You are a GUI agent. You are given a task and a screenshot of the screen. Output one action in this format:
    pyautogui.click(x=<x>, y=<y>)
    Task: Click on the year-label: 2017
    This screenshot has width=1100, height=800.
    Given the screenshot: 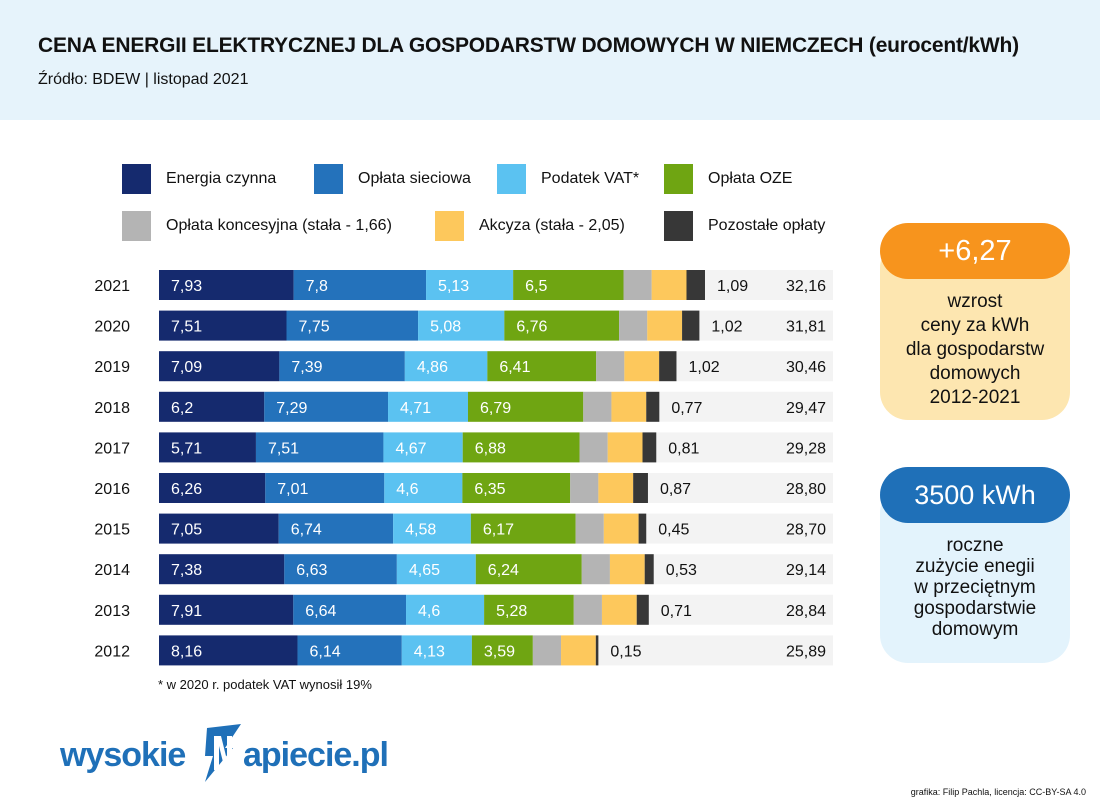 What is the action you would take?
    pyautogui.click(x=112, y=448)
    